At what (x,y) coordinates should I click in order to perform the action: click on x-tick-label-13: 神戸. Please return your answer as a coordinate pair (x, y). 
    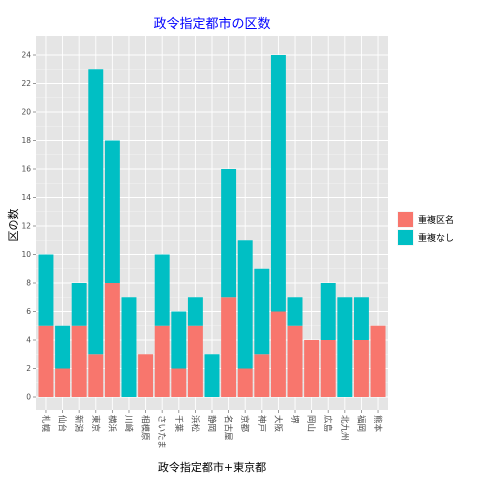
    Looking at the image, I should click on (261, 423).